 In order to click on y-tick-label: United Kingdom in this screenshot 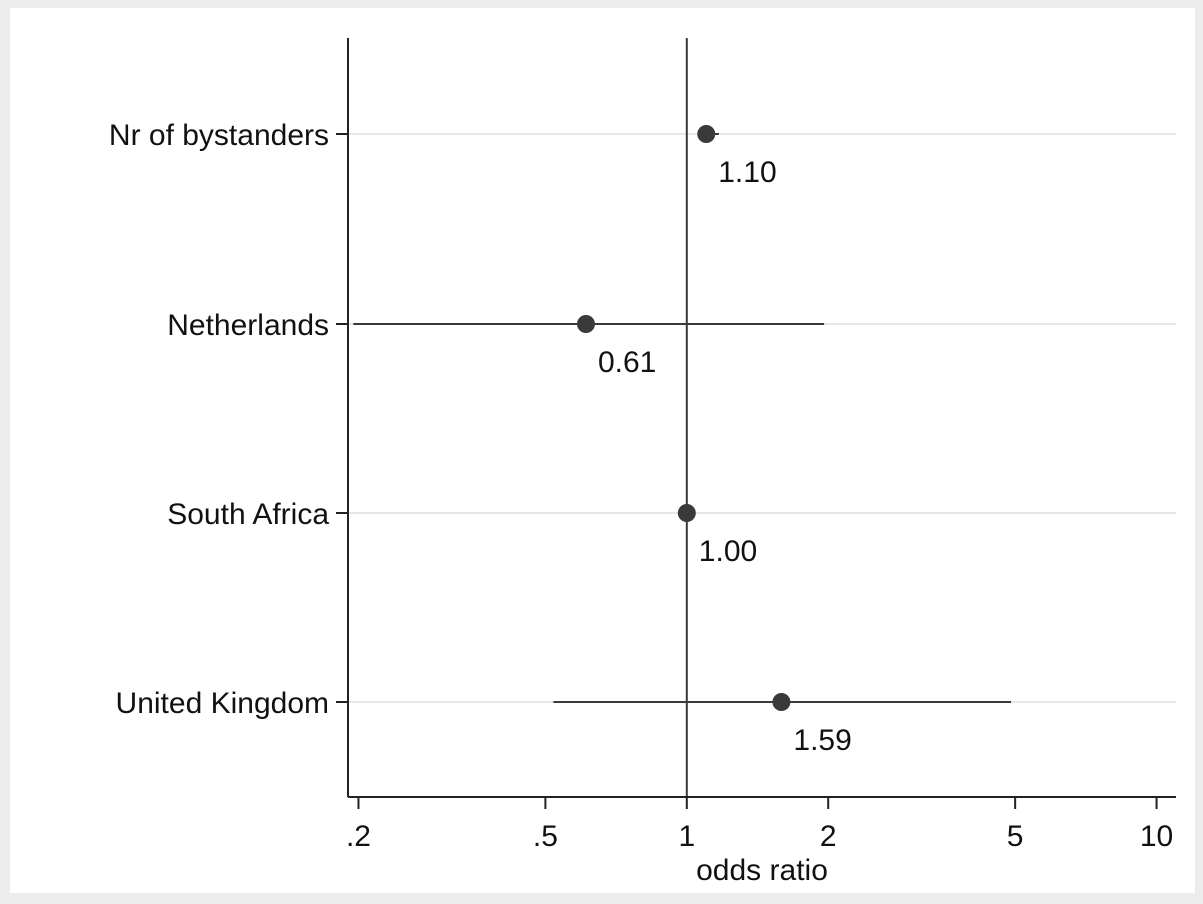, I will do `click(222, 703)`.